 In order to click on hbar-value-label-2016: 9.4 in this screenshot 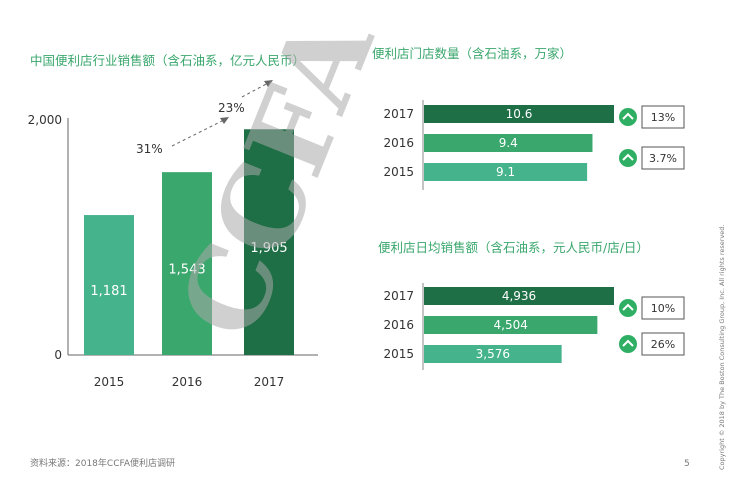, I will do `click(508, 143)`.